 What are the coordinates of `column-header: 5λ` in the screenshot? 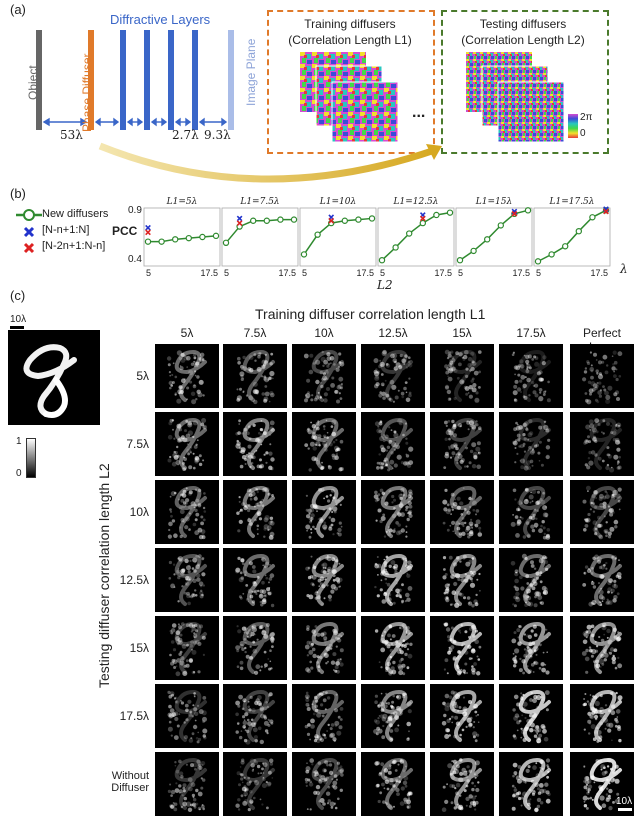 It's located at (187, 333).